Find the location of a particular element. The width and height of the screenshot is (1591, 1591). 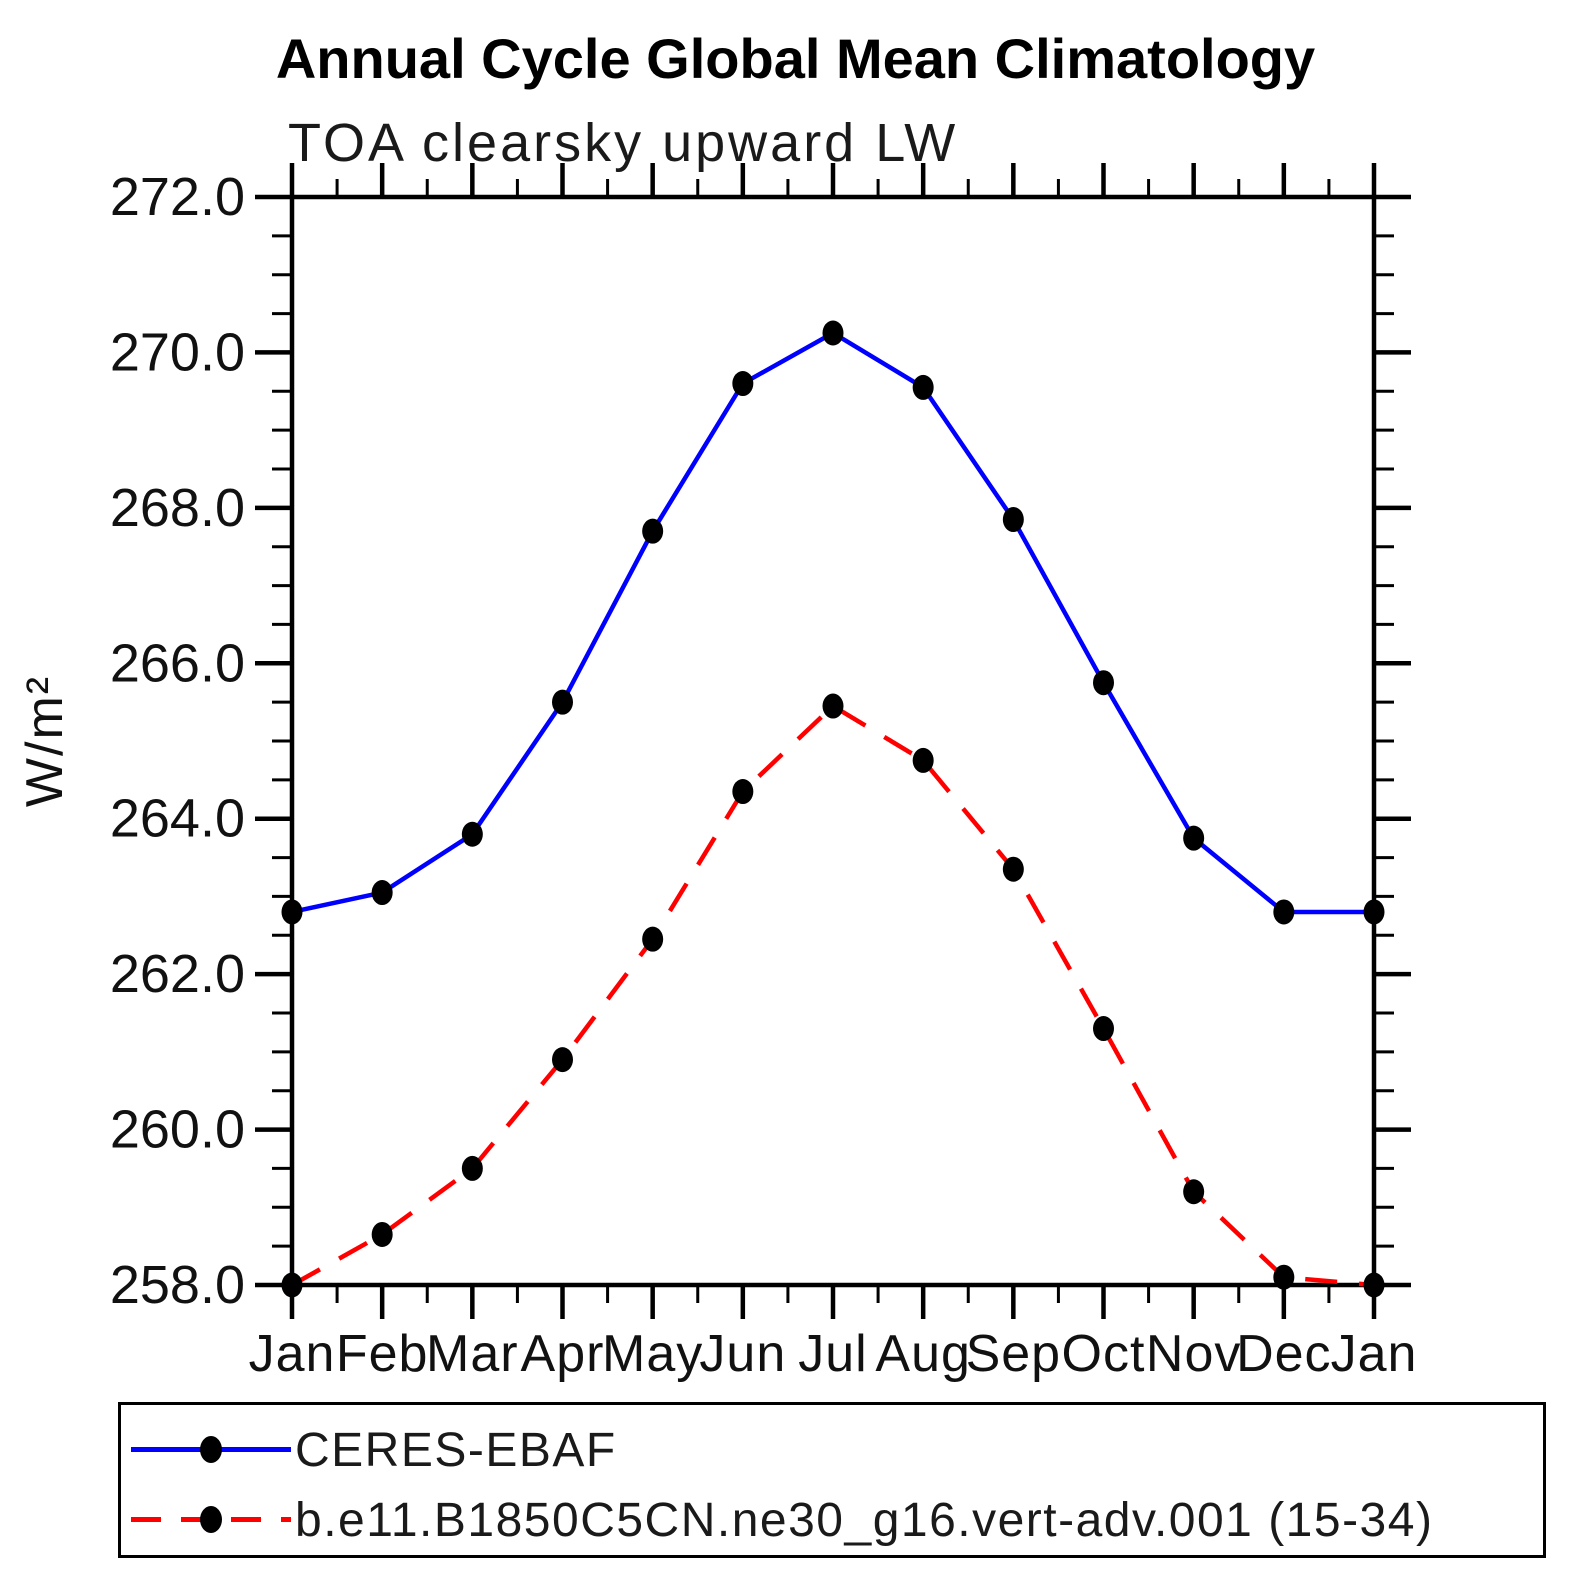

y-tick-label: 264.0 is located at coordinates (177, 819).